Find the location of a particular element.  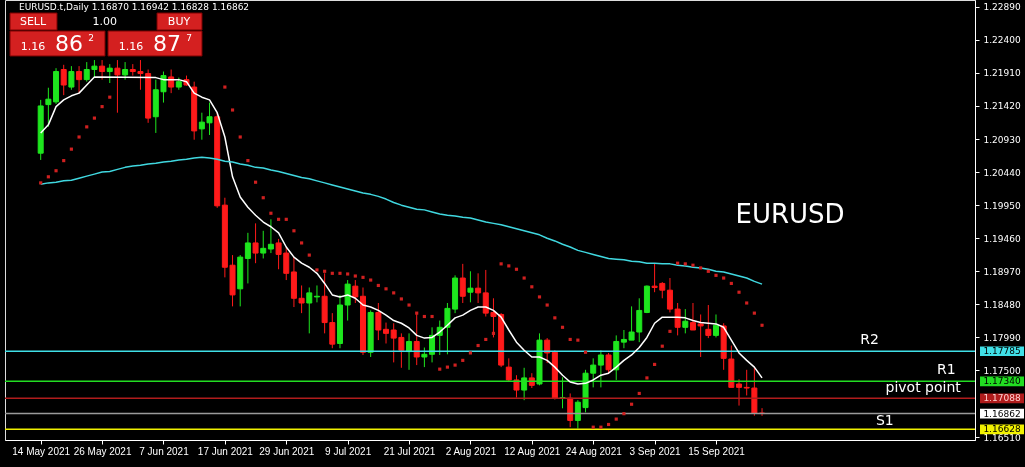

chart-title: EURUSD.t,Daily 1.16870 1.16942 1.16828 1.16862 is located at coordinates (134, 7).